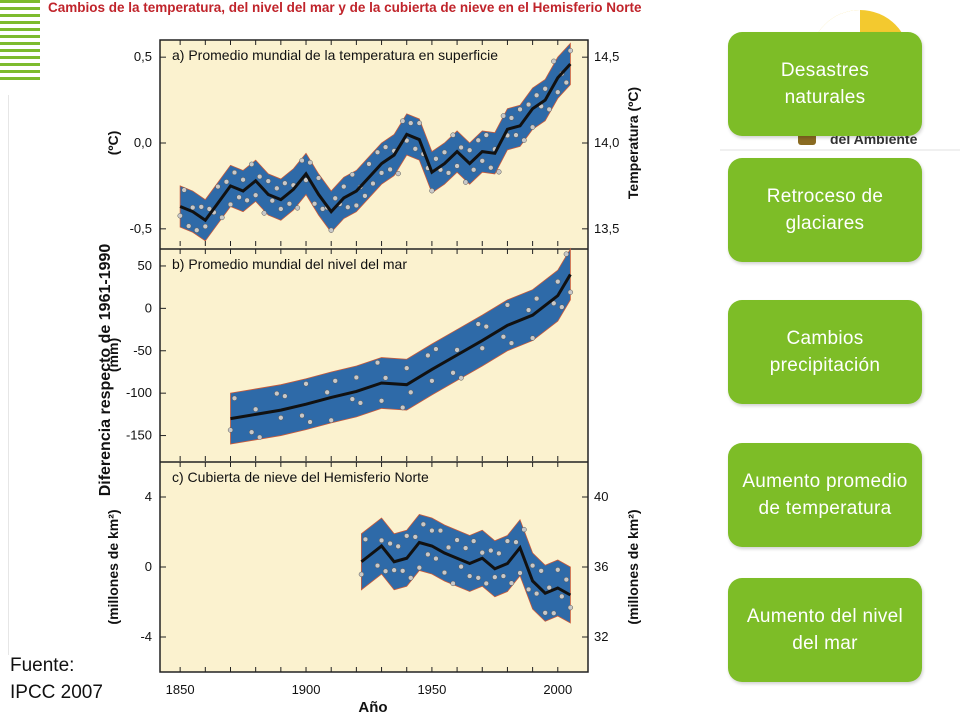 The height and width of the screenshot is (720, 960). I want to click on source-value: IPCC 2007, so click(56, 692).